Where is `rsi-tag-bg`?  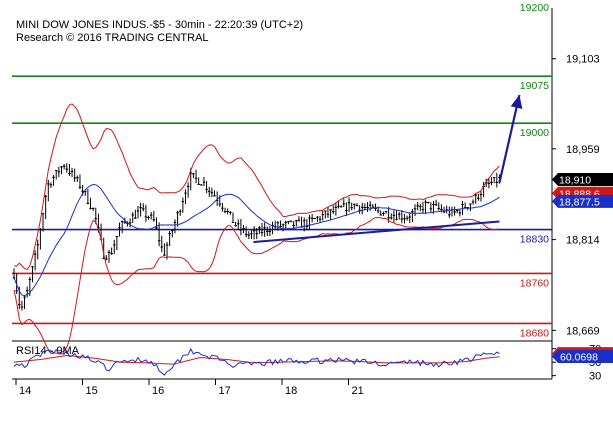 rsi-tag-bg is located at coordinates (582, 356).